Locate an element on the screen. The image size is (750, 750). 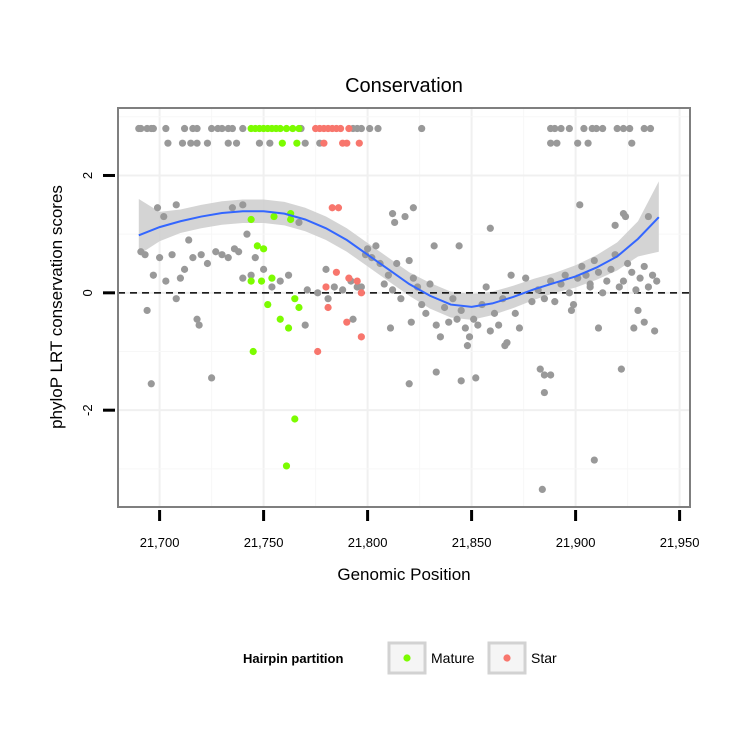
y-axis-ticks: -2 0 2 is located at coordinates (97, 294).